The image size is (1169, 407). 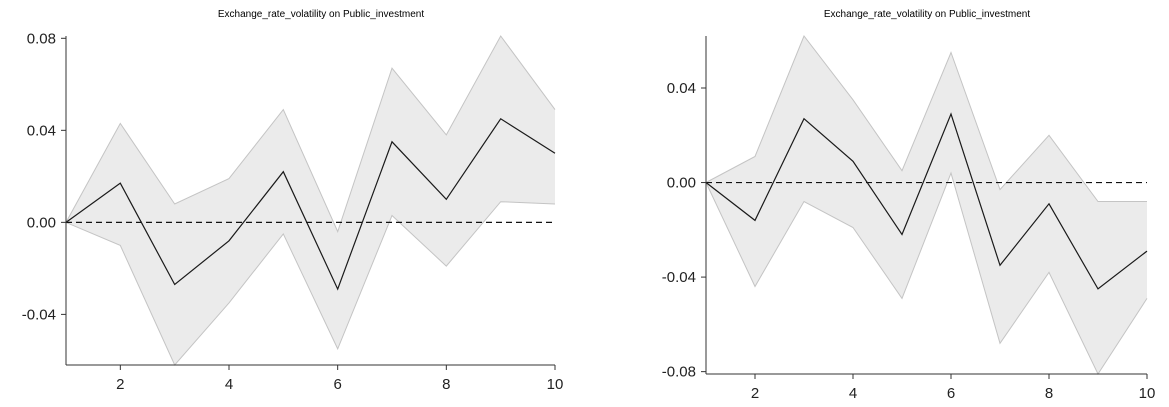 I want to click on left-x-tick-label: 2, so click(x=120, y=384).